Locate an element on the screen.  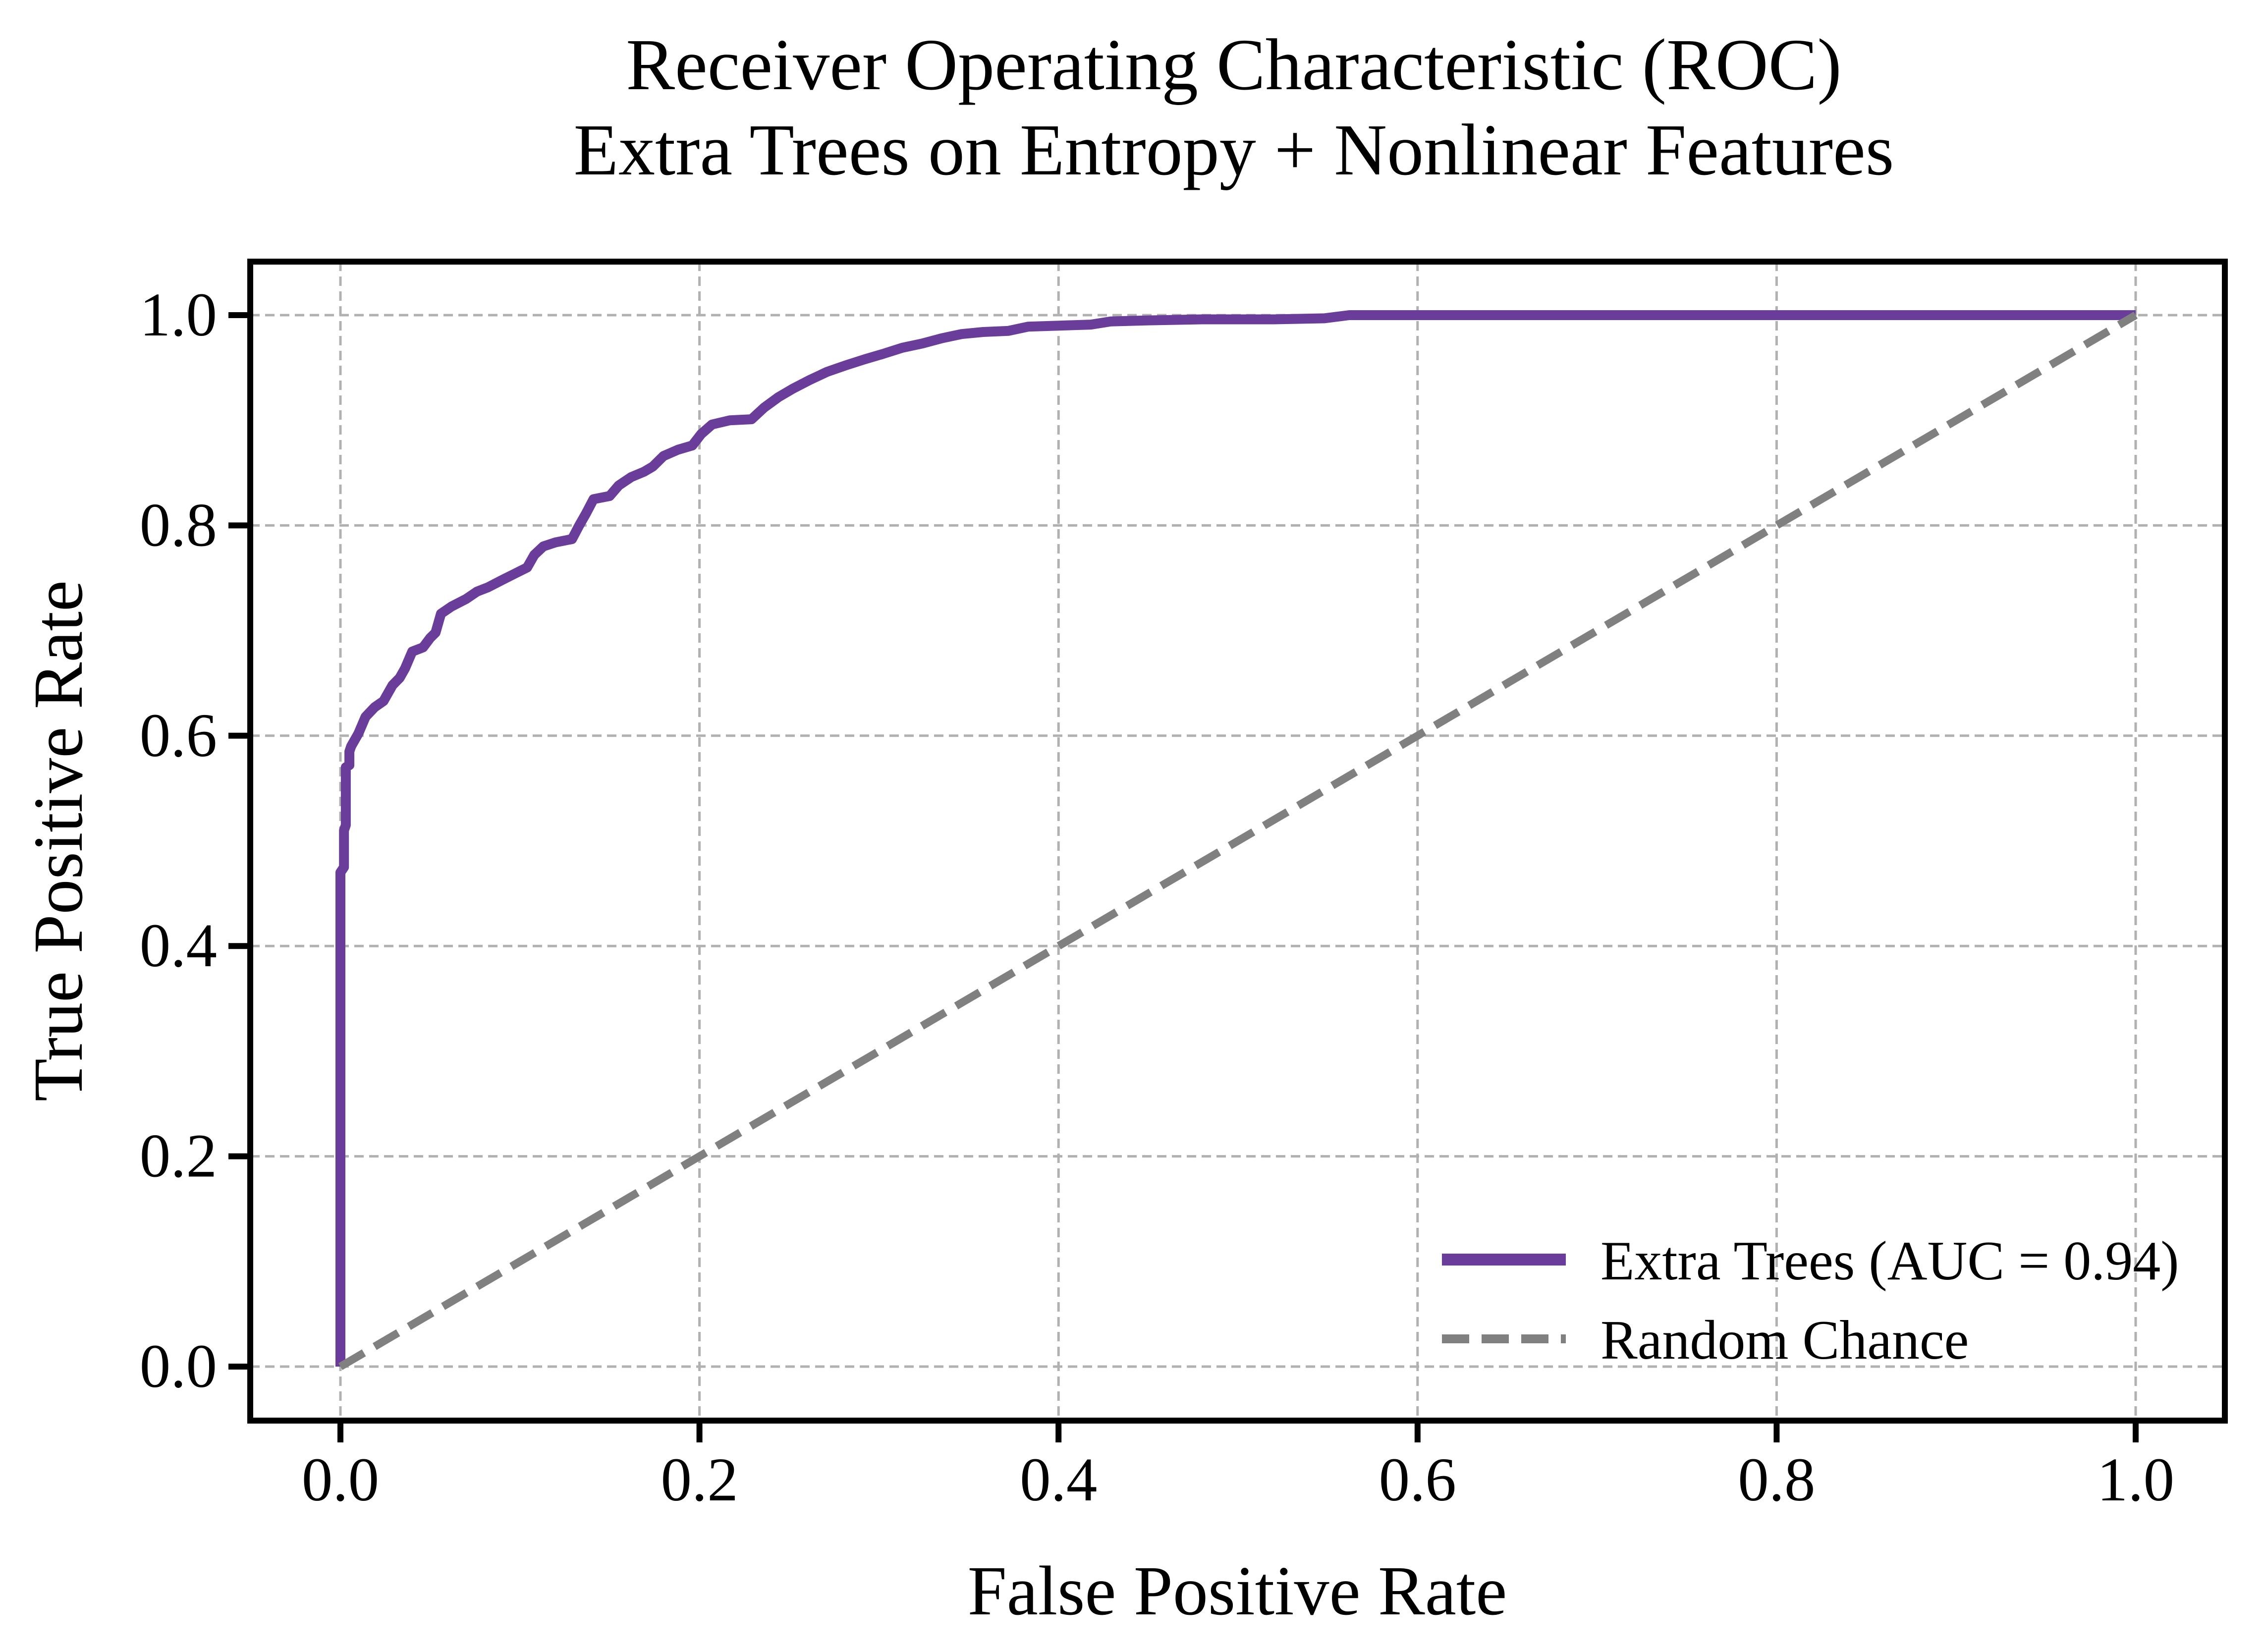
y-tick-label-0.4: 0.4 is located at coordinates (179, 946).